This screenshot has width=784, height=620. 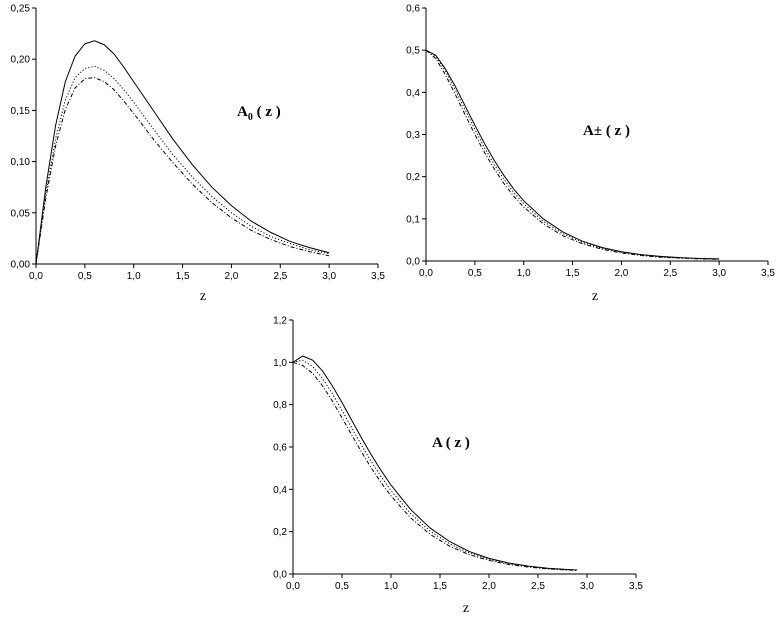 What do you see at coordinates (21, 9) in the screenshot?
I see `y-tick-label: 0,25` at bounding box center [21, 9].